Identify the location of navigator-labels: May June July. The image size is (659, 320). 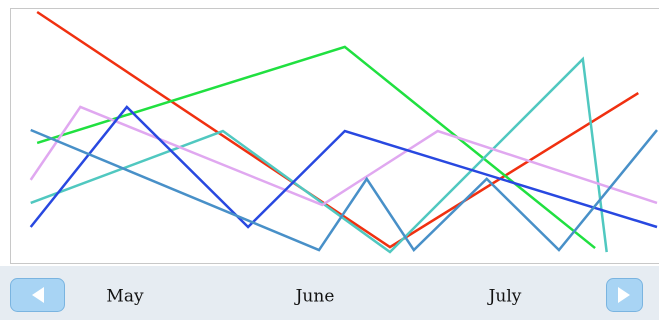
(313, 297).